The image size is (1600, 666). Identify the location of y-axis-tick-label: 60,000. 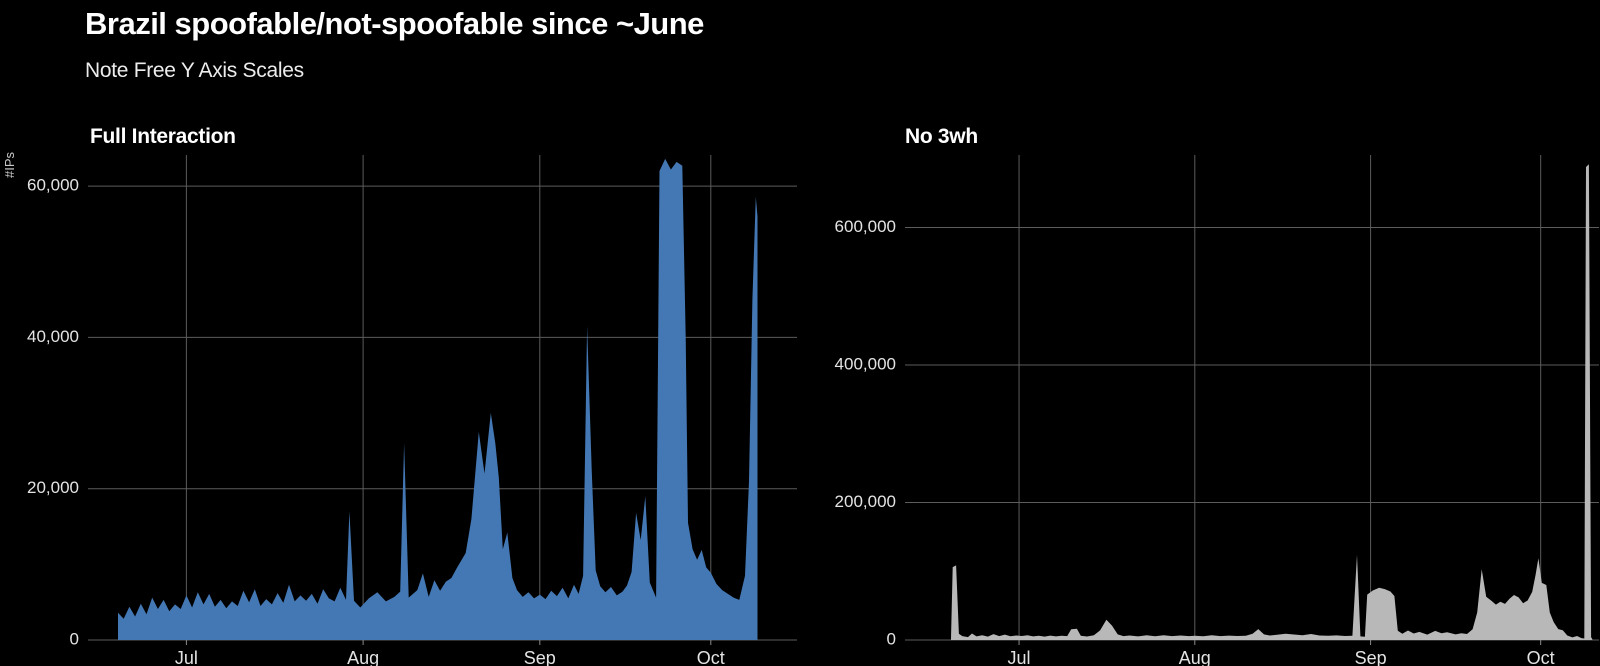
(53, 185).